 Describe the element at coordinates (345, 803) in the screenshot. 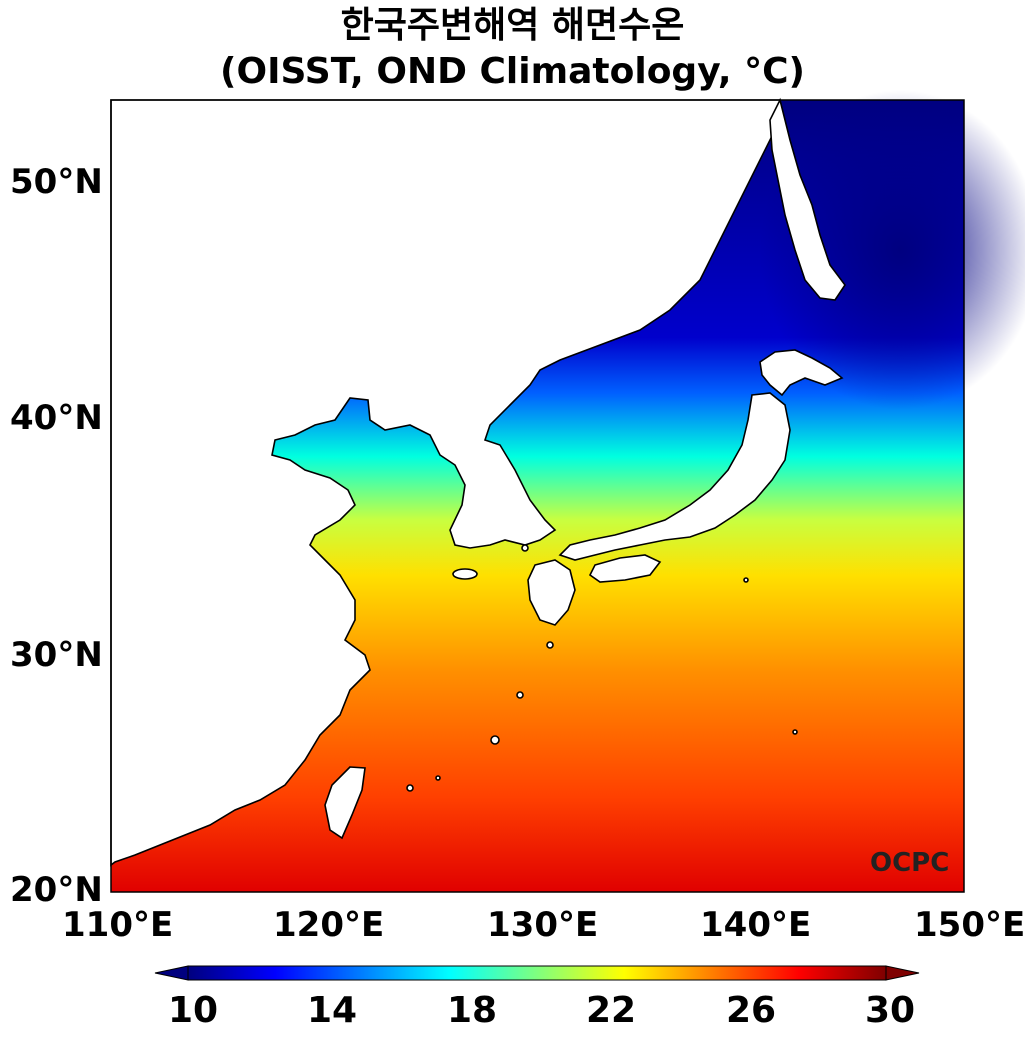

I see `taiwan` at that location.